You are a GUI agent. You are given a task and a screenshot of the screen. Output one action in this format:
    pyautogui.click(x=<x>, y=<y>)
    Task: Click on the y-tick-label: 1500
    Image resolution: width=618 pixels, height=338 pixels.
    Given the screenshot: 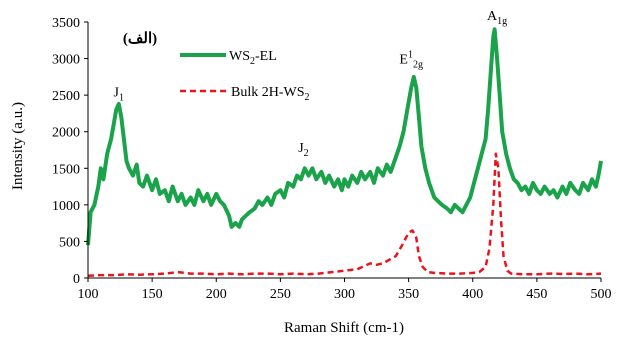 What is the action you would take?
    pyautogui.click(x=66, y=169)
    